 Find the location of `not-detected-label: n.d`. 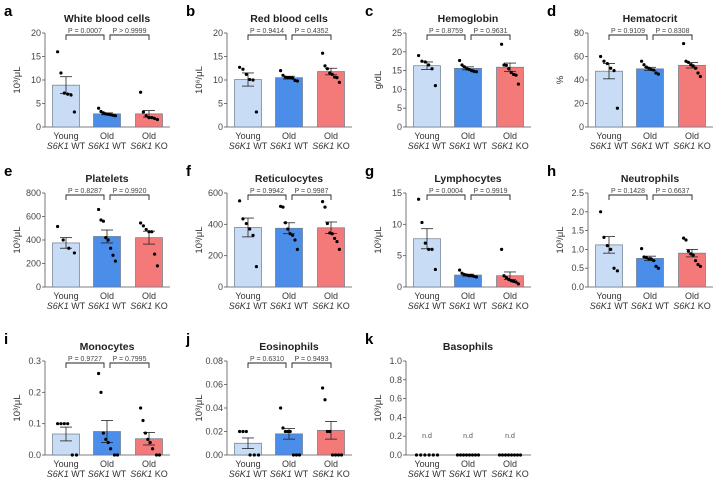

not-detected-label: n.d is located at coordinates (510, 436).